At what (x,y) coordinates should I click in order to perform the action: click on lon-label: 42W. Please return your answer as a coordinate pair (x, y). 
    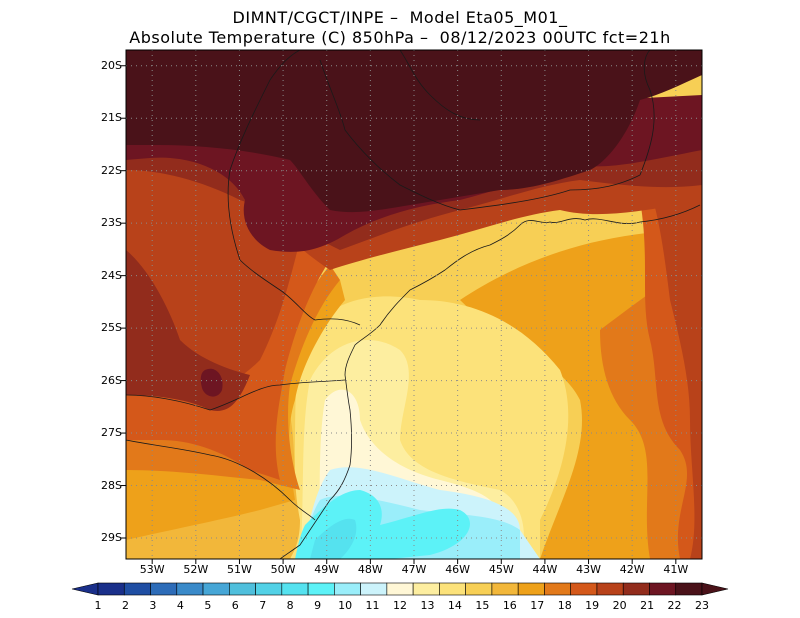
    Looking at the image, I should click on (632, 569).